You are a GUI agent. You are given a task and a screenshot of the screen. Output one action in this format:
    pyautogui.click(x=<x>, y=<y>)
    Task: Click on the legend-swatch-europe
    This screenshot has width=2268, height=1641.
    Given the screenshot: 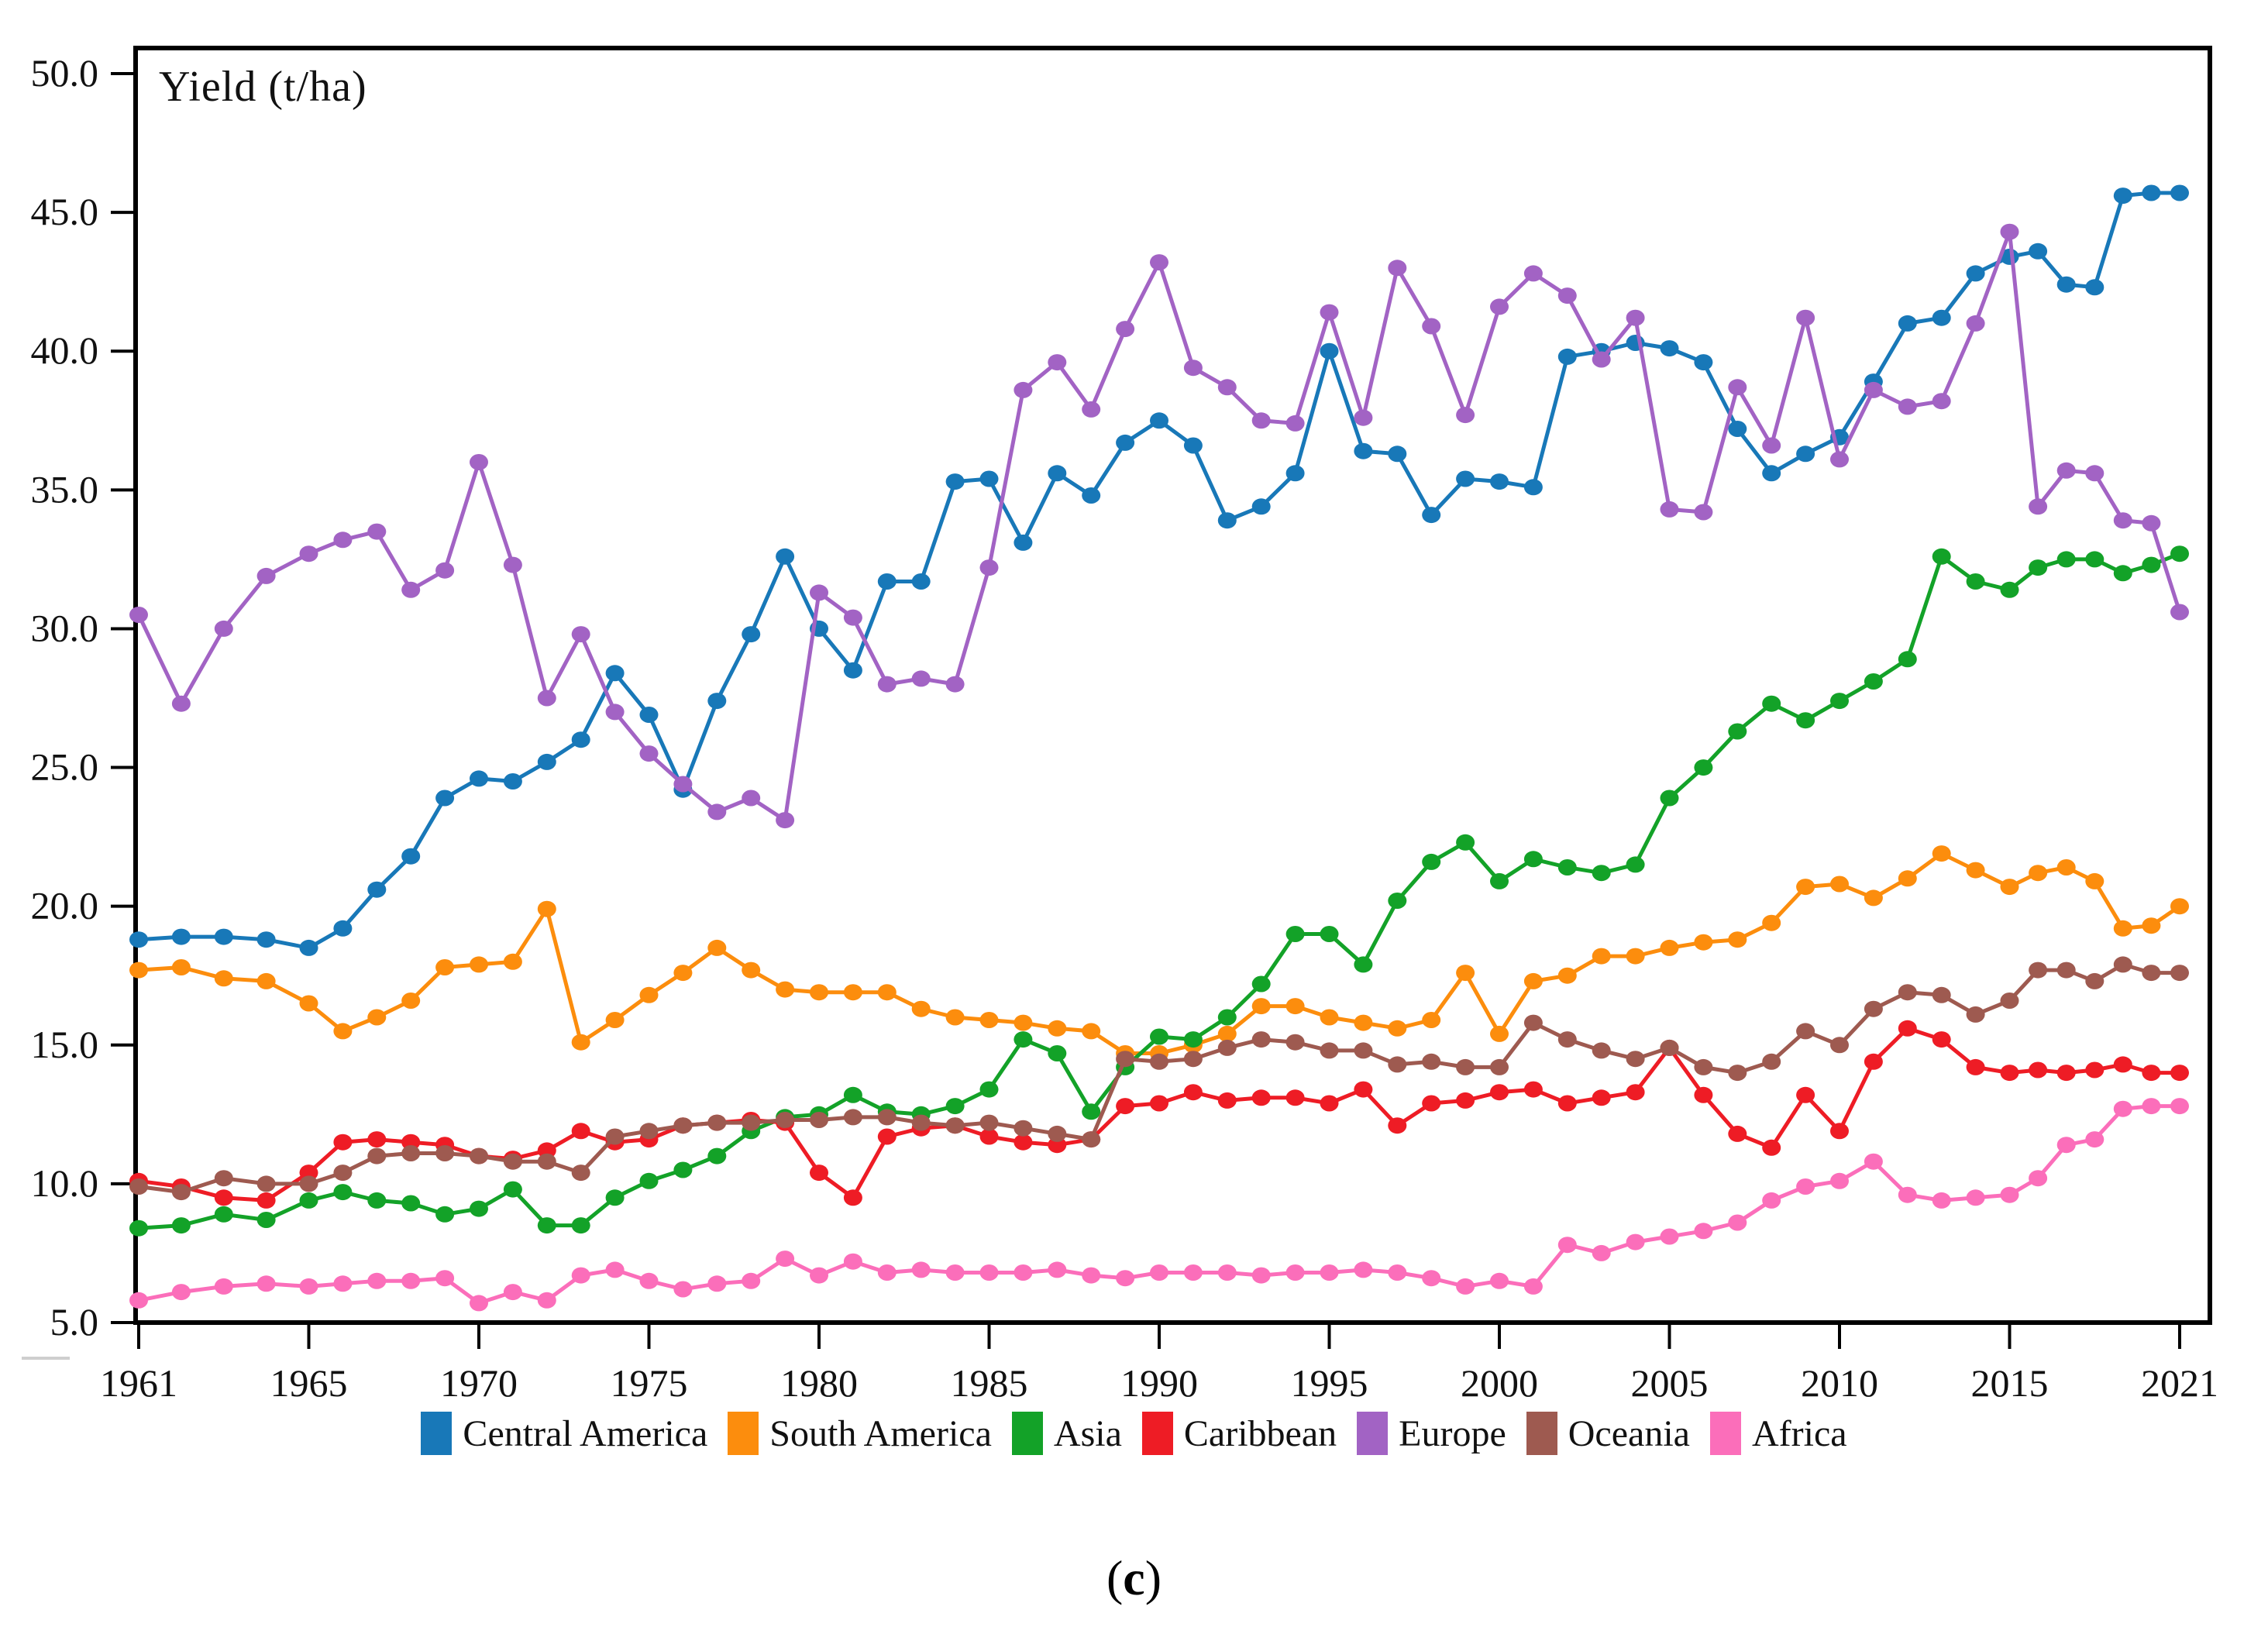 What is the action you would take?
    pyautogui.click(x=1373, y=1433)
    